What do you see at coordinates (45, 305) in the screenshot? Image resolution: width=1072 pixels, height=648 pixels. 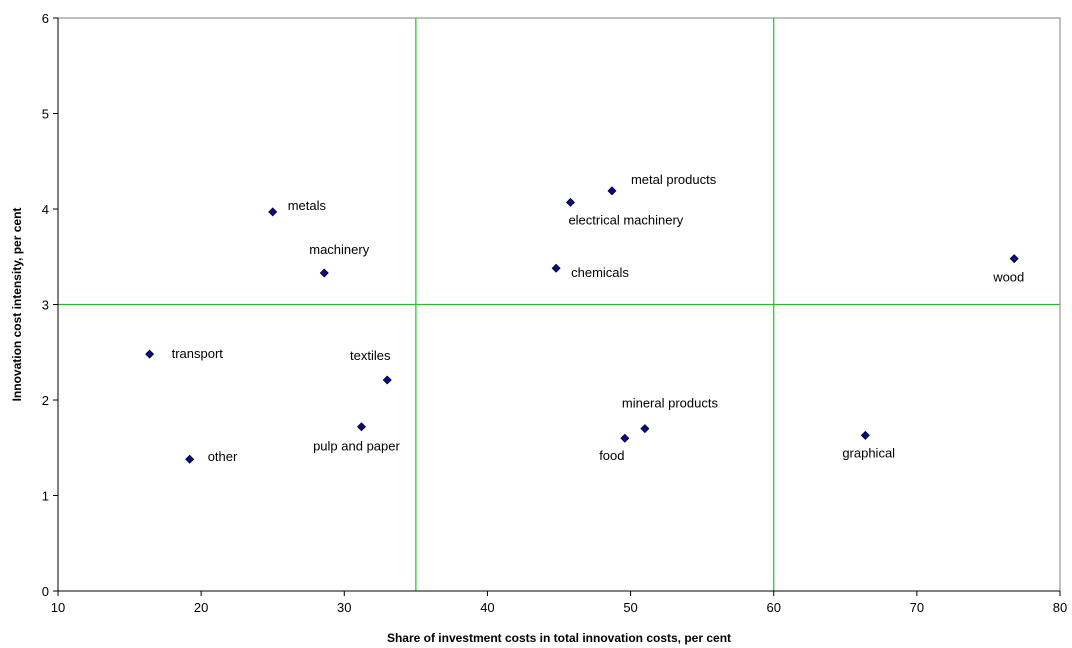 I see `y-tick-label: 3` at bounding box center [45, 305].